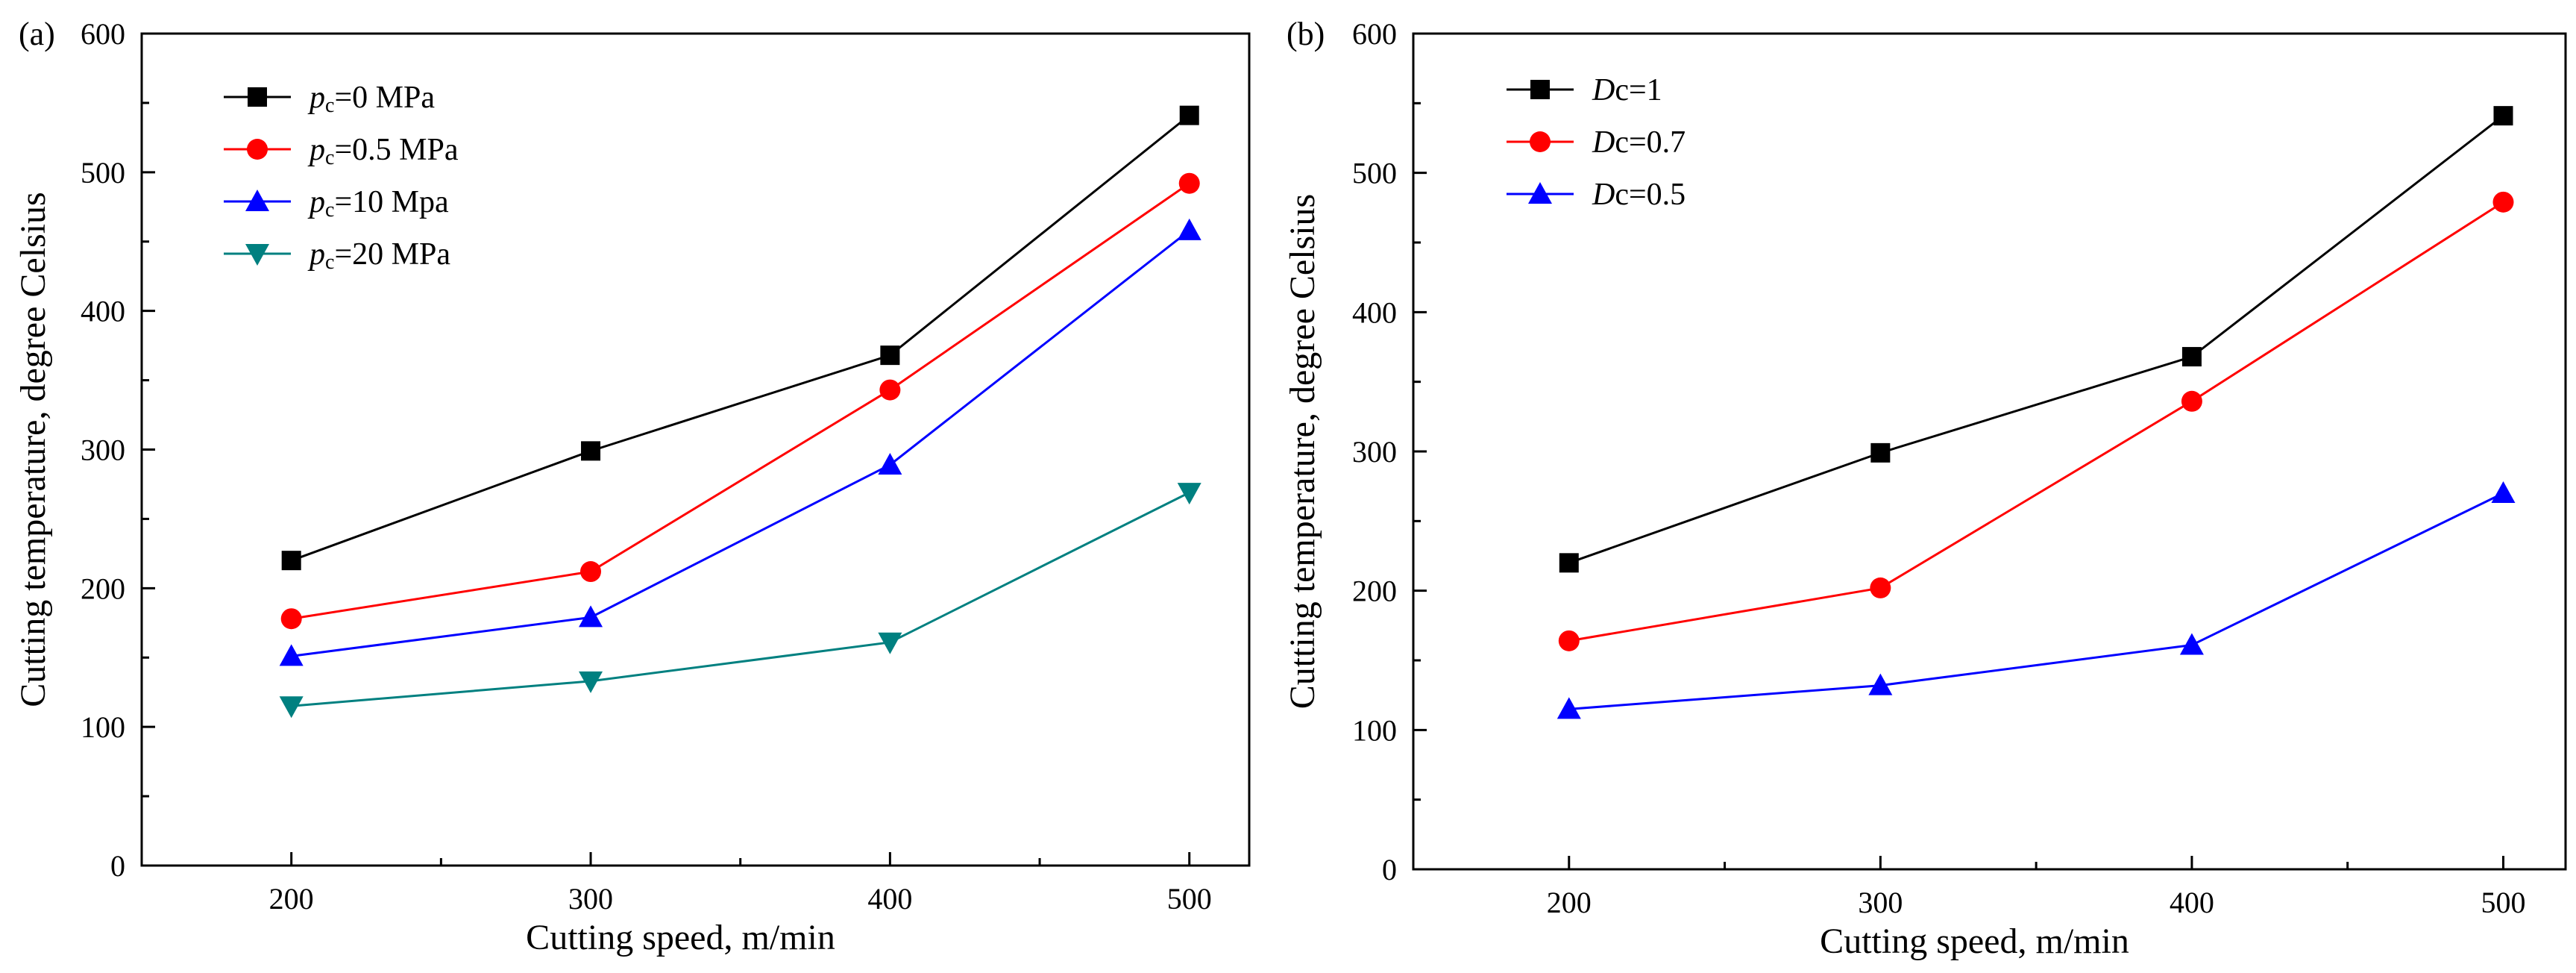 The height and width of the screenshot is (973, 2576). I want to click on legend-entry: pc=0 MPa, so click(330, 99).